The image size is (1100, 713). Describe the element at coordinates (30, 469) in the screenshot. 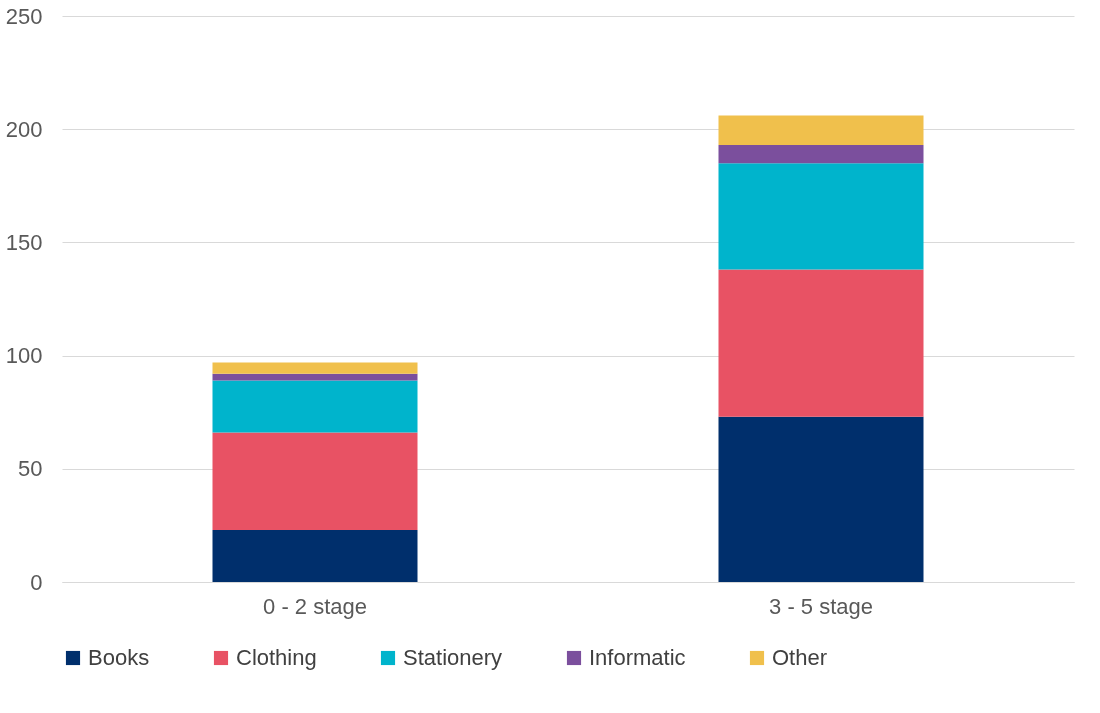

I see `y-tick-label: 50` at that location.